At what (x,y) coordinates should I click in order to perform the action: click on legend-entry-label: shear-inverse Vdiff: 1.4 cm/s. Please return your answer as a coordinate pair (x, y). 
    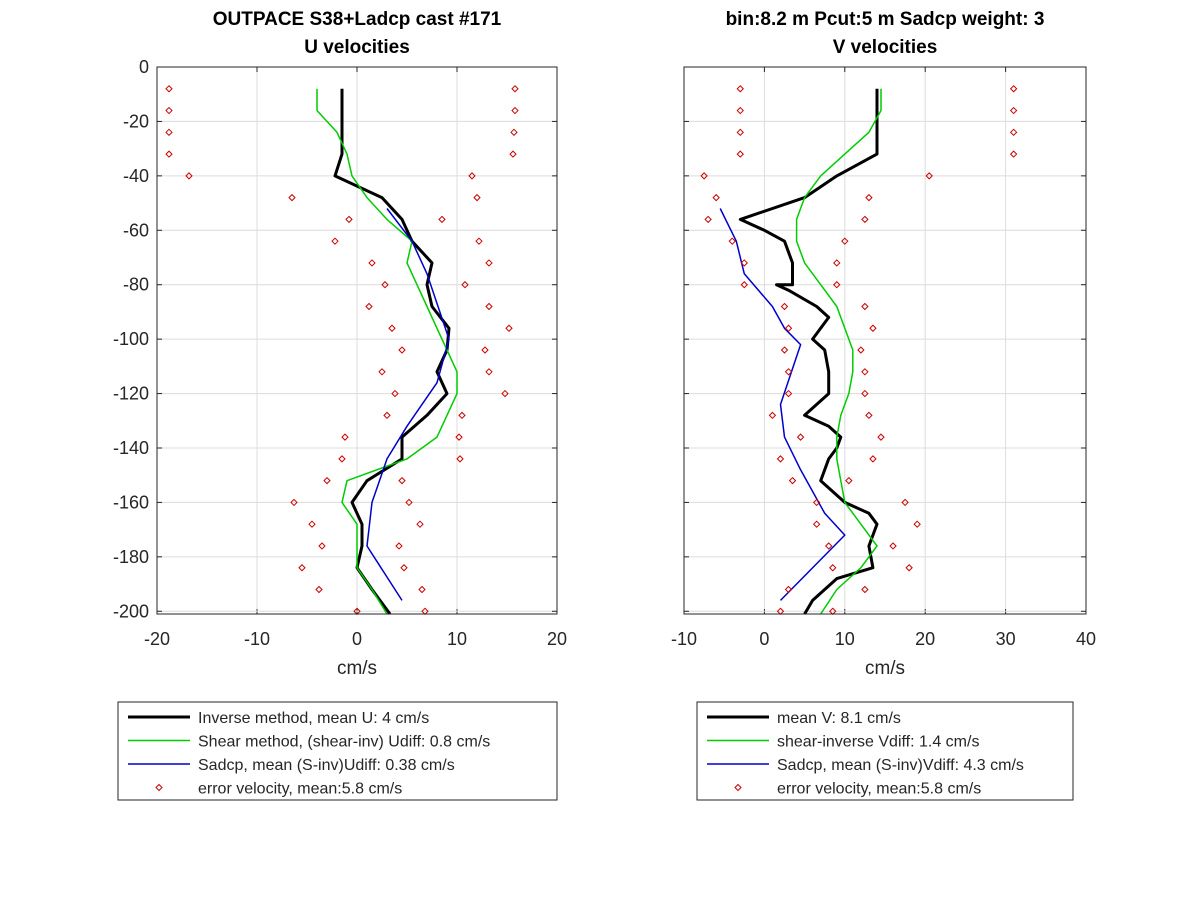
    Looking at the image, I should click on (878, 742).